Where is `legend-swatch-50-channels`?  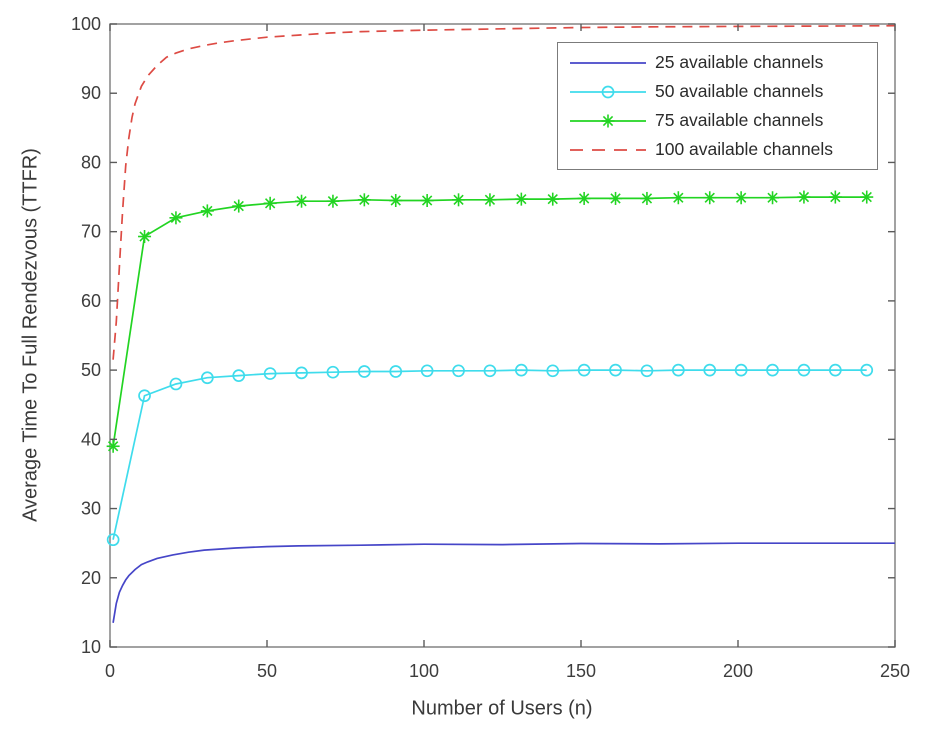 legend-swatch-50-channels is located at coordinates (608, 91).